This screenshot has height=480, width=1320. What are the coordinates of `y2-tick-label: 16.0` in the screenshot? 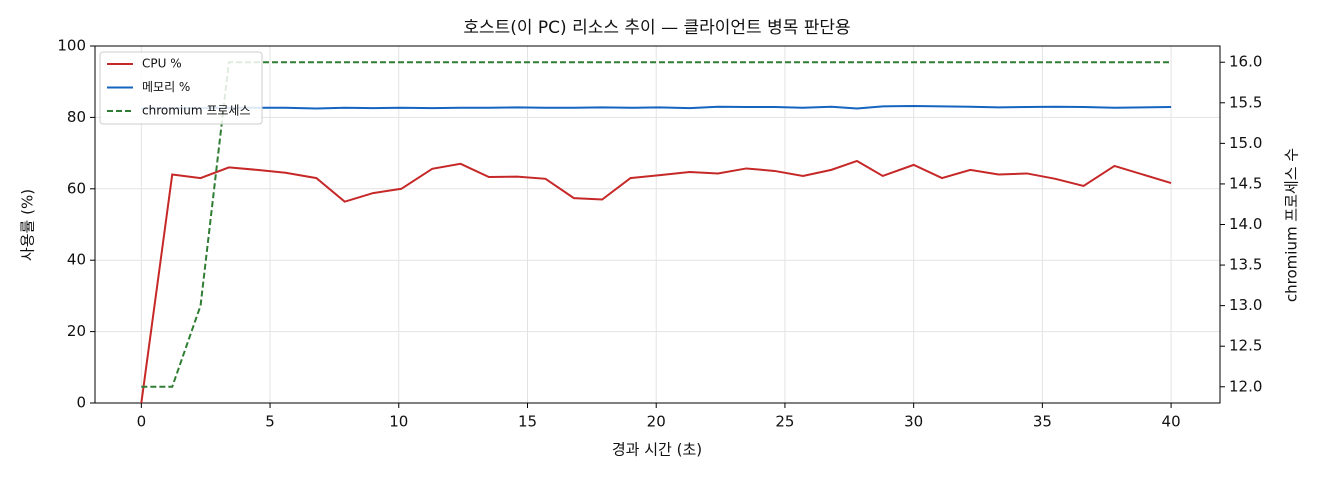 It's located at (1245, 62).